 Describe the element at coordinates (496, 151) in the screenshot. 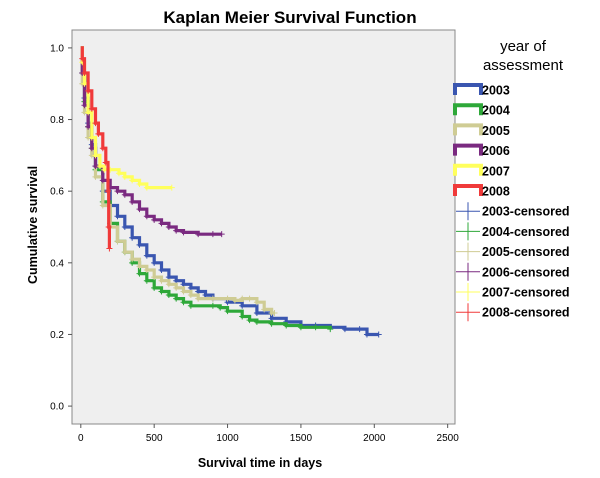

I see `legend-label: 2006` at that location.